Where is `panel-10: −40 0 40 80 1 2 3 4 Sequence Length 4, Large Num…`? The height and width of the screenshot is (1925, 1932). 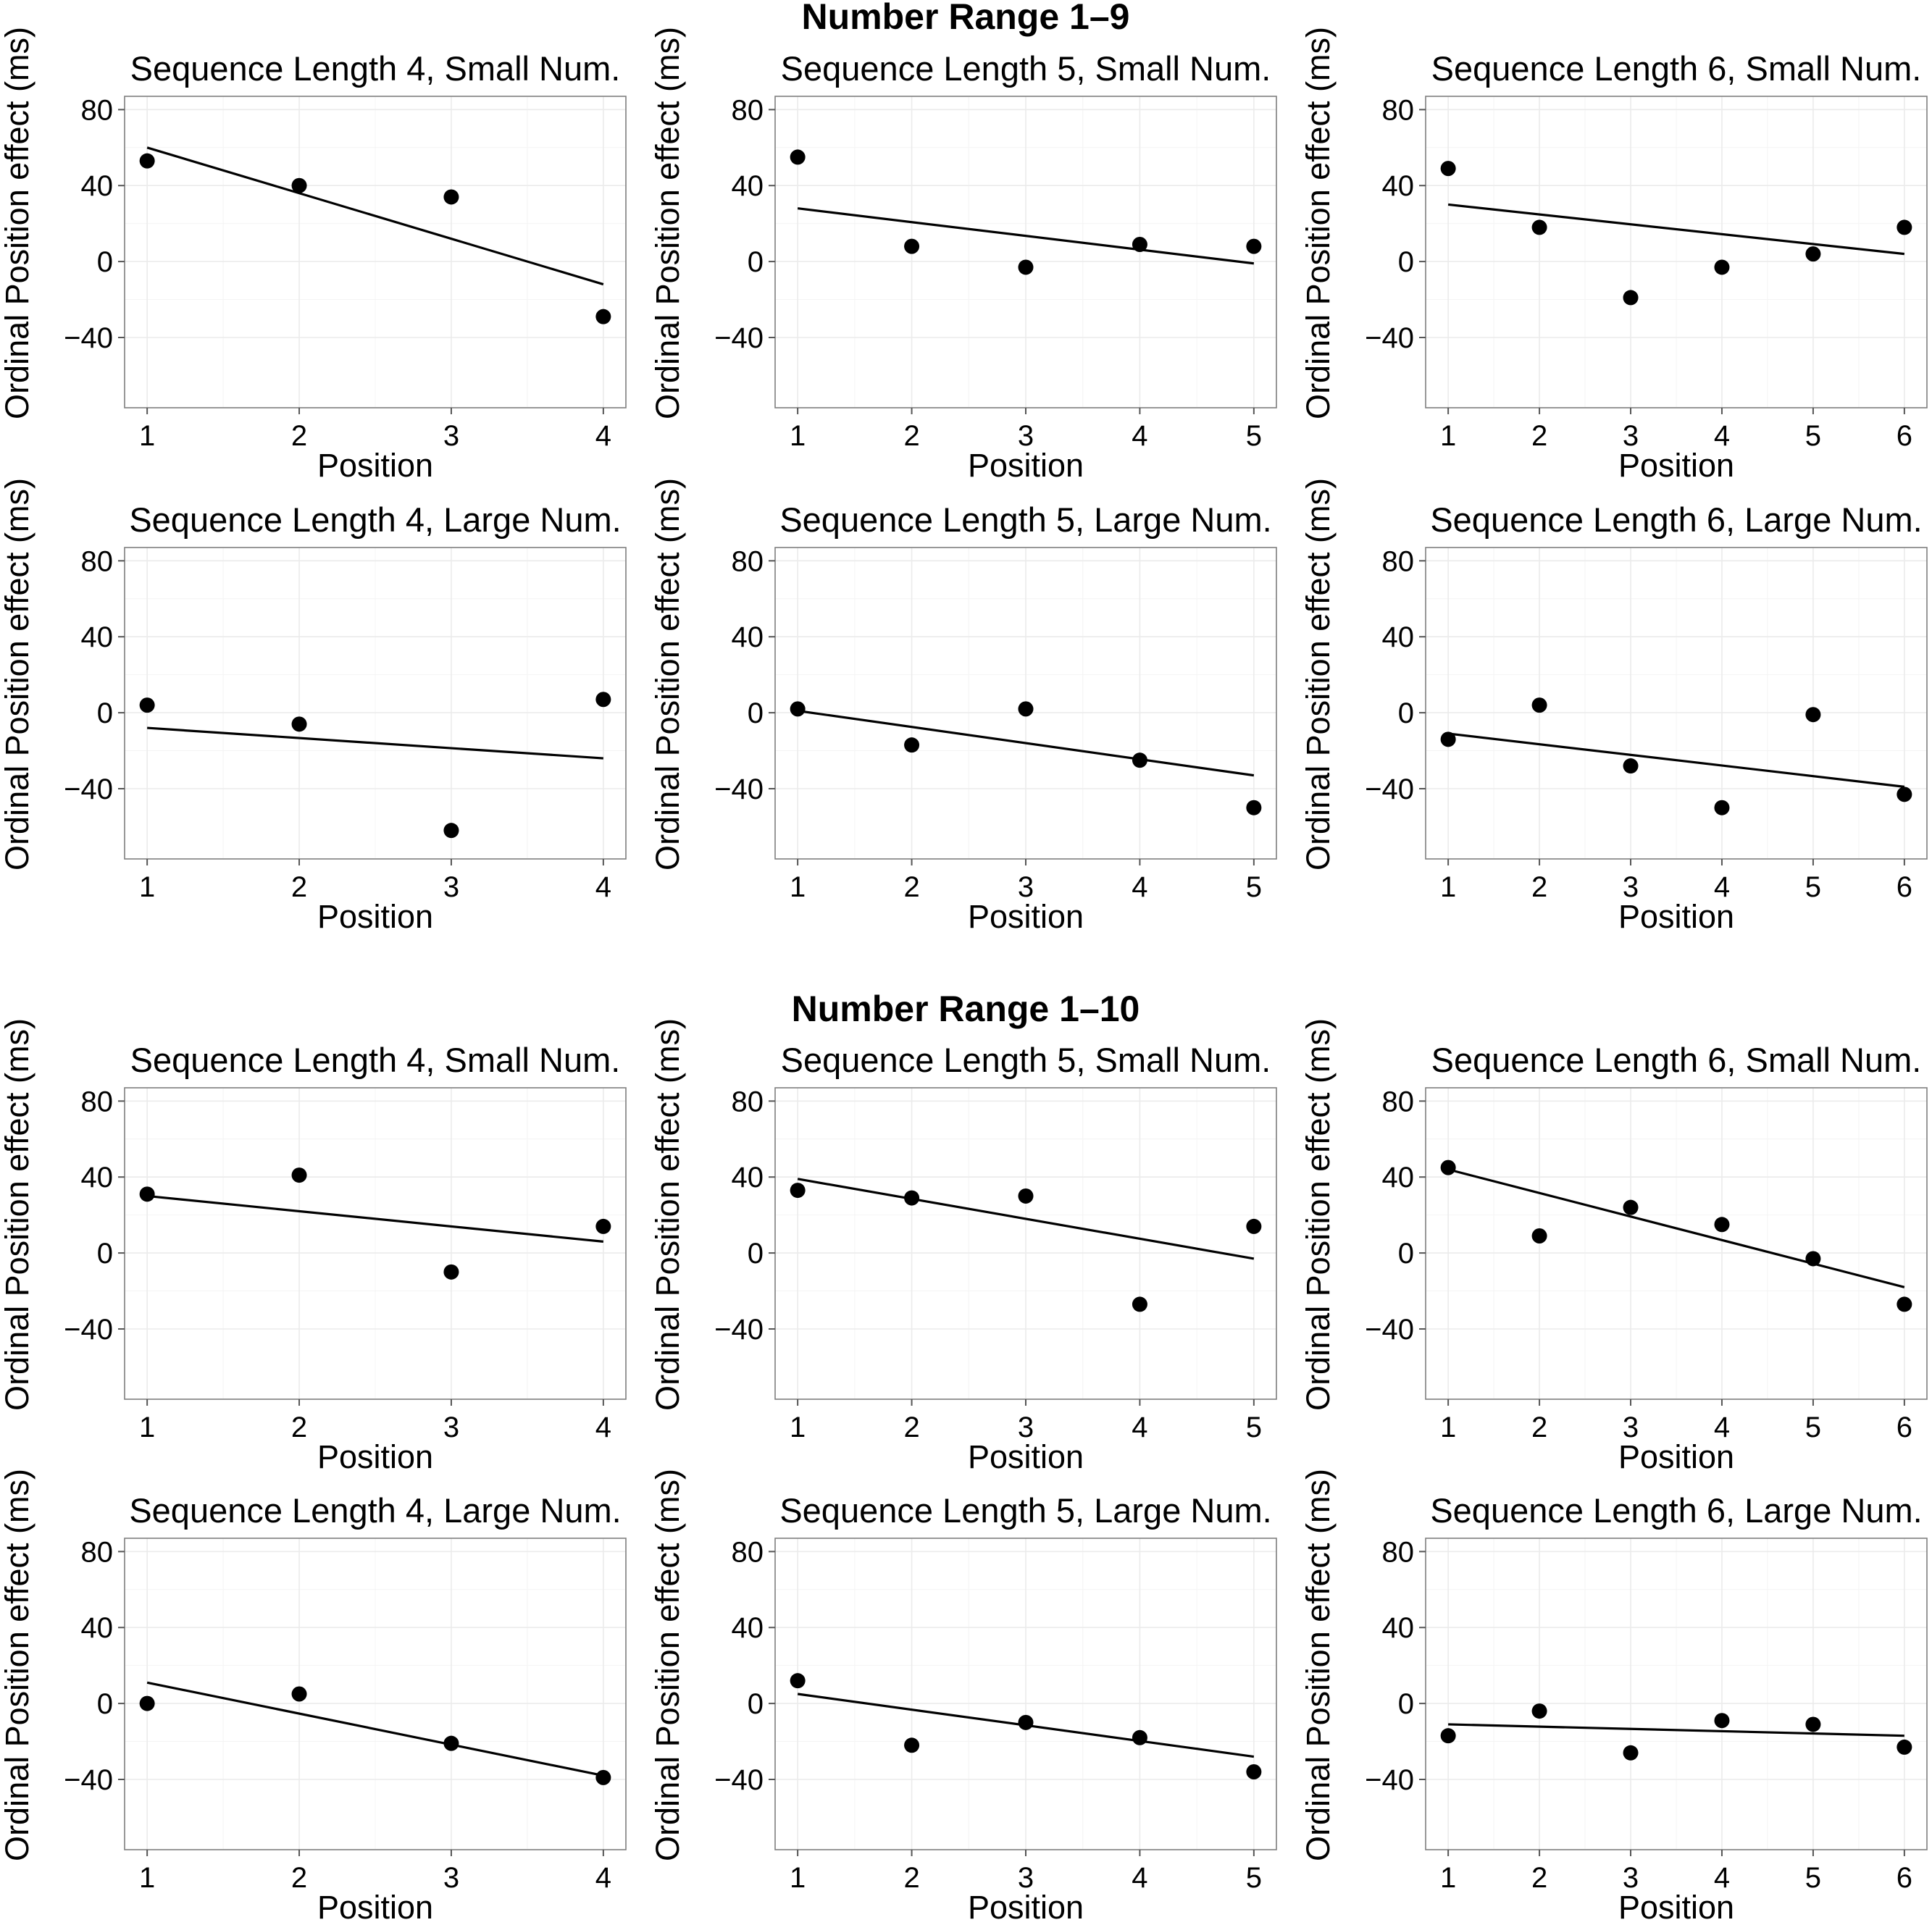 panel-10: −40 0 40 80 1 2 3 4 Sequence Length 4, Large Num… is located at coordinates (313, 1697).